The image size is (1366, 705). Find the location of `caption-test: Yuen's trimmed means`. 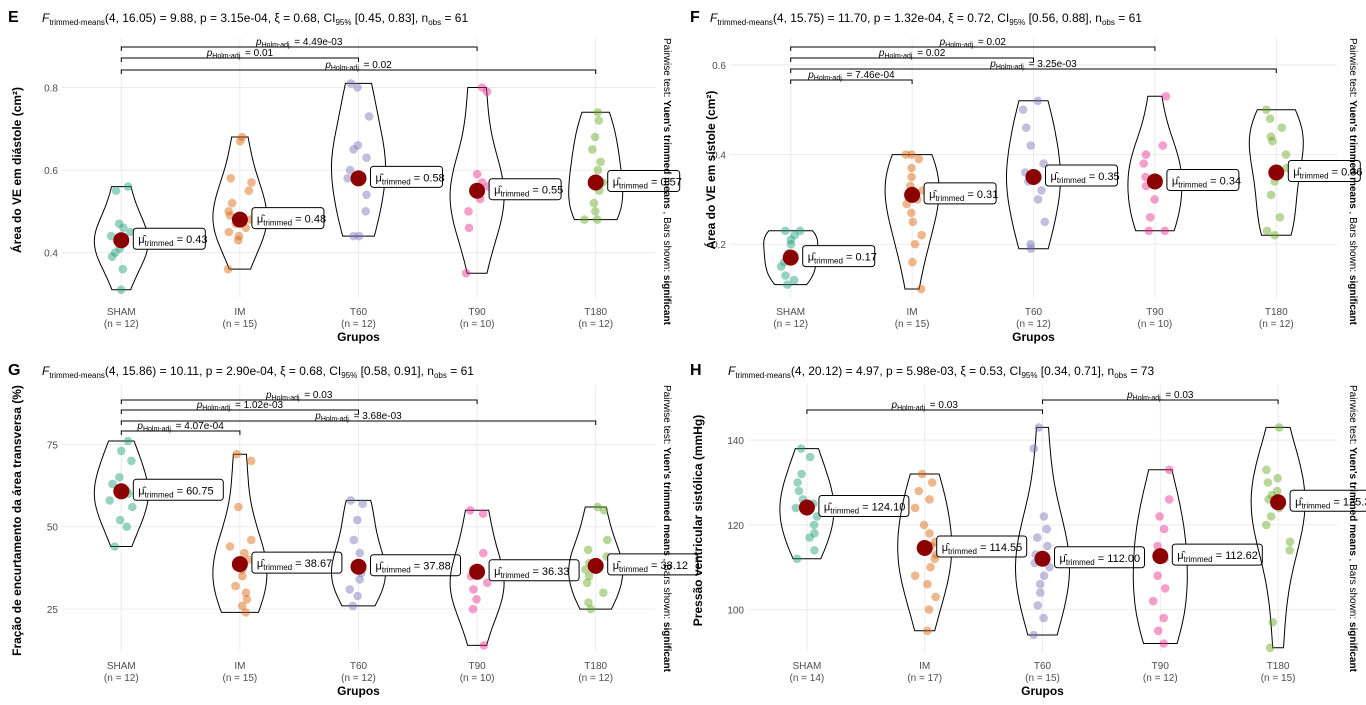

caption-test: Yuen's trimmed means is located at coordinates (1352, 501).